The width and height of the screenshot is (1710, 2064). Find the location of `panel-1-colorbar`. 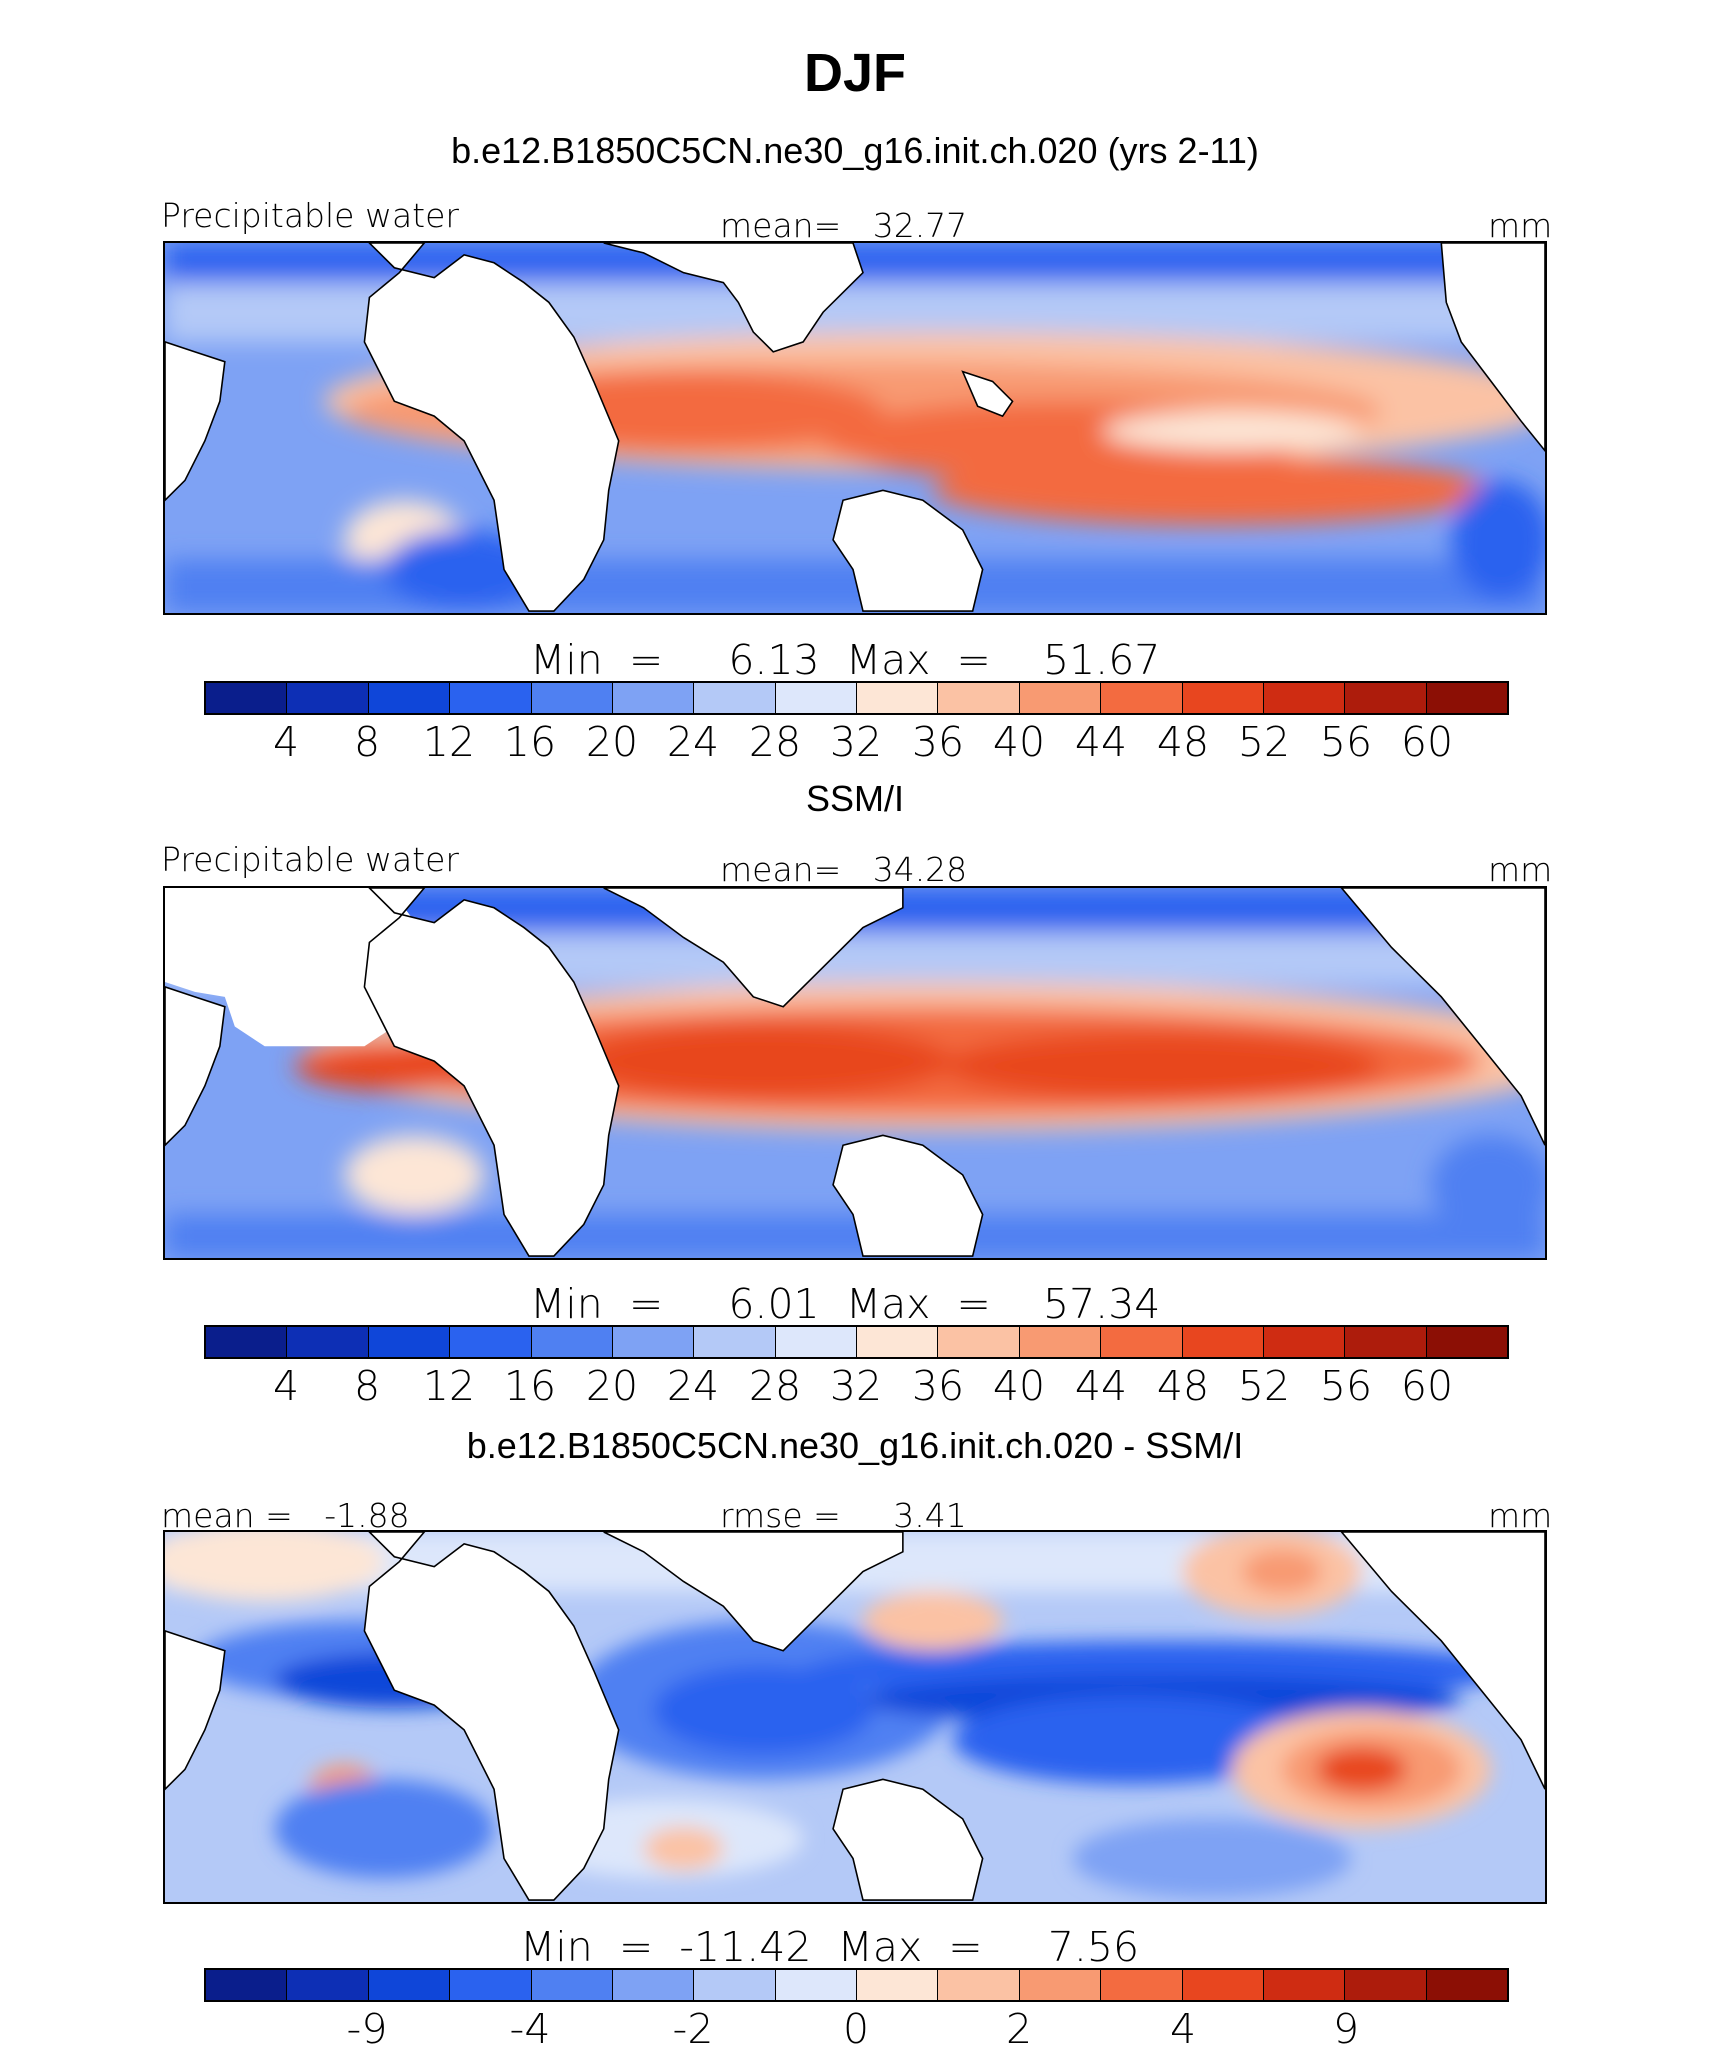

panel-1-colorbar is located at coordinates (856, 698).